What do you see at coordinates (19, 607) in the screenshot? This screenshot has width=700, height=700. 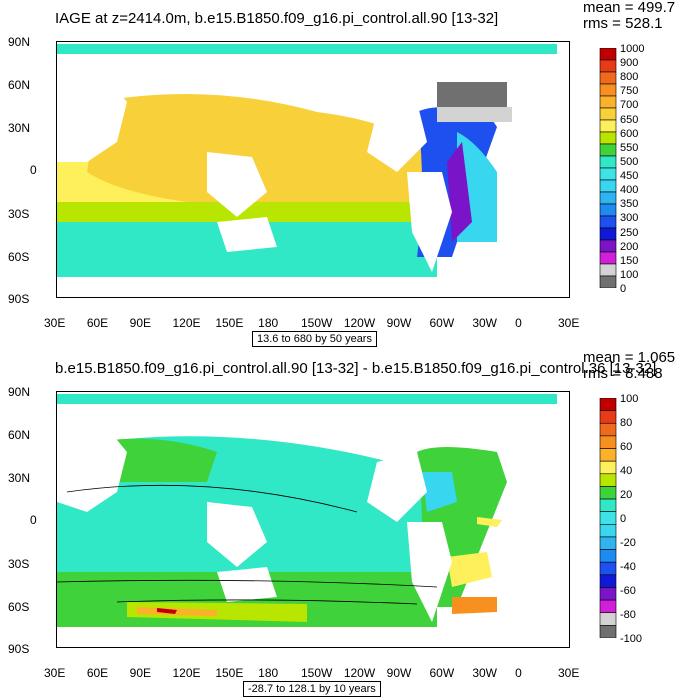 I see `bottom-lat-label: 60S` at bounding box center [19, 607].